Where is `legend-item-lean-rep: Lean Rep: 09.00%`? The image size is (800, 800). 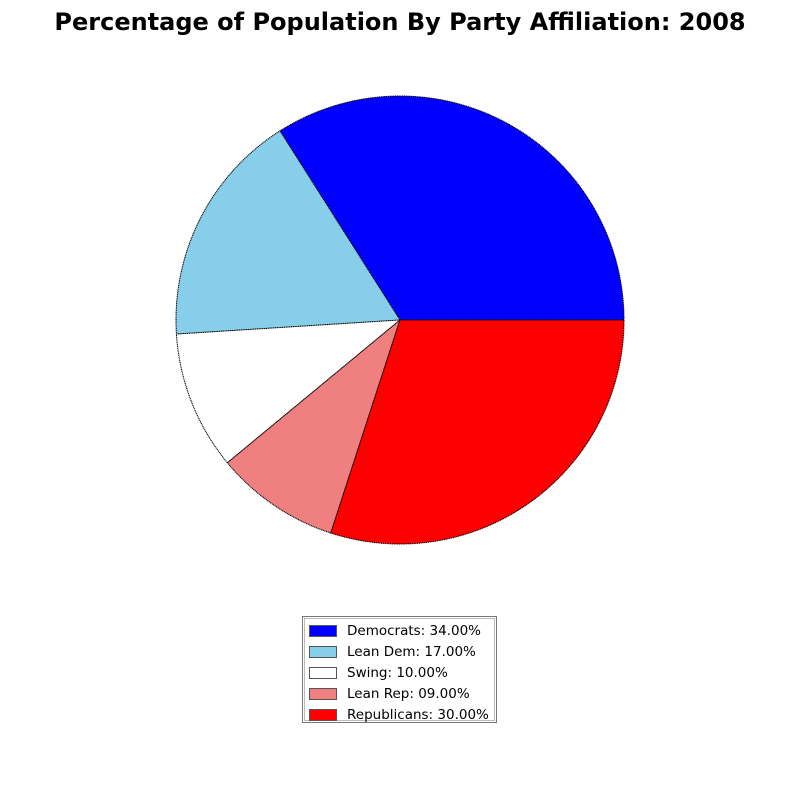
legend-item-lean-rep: Lean Rep: 09.00% is located at coordinates (399, 693).